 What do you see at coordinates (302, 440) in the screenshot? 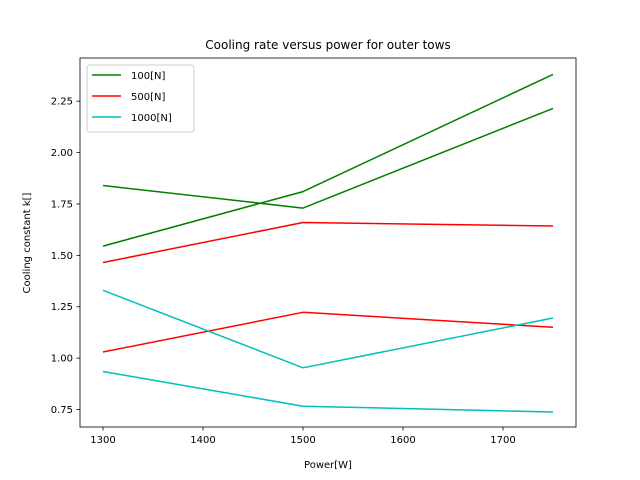
I see `x-tick-label: 1500` at bounding box center [302, 440].